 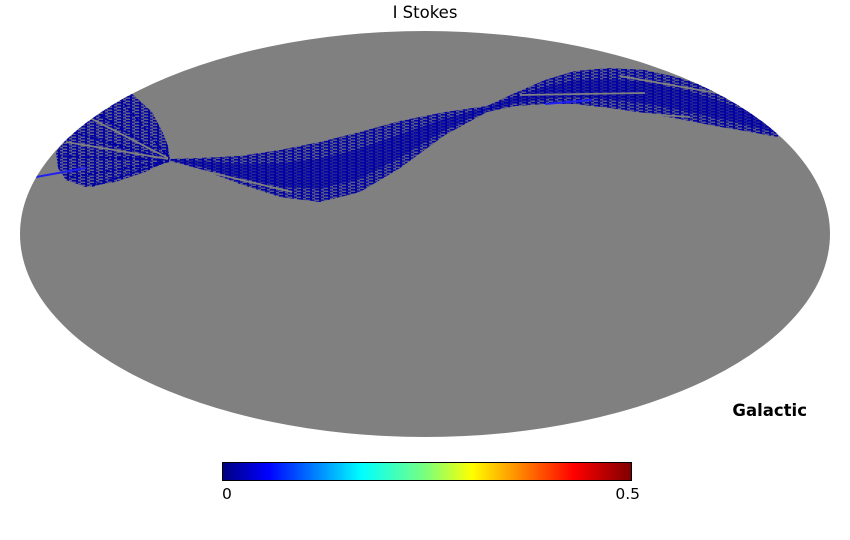 What do you see at coordinates (425, 12) in the screenshot?
I see `plot-title: I Stokes` at bounding box center [425, 12].